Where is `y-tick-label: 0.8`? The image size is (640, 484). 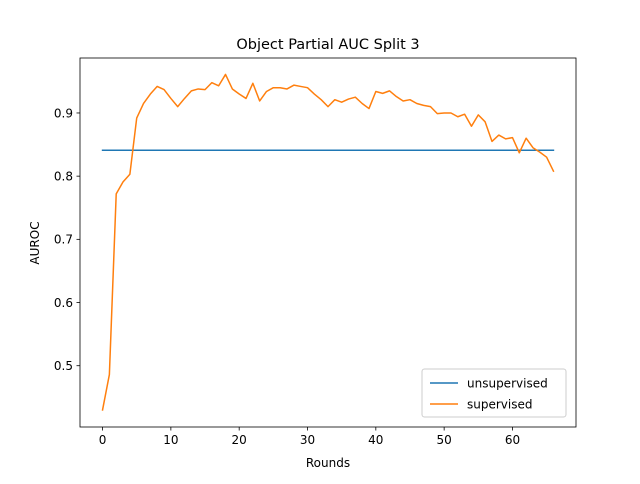 y-tick-label: 0.8 is located at coordinates (63, 176).